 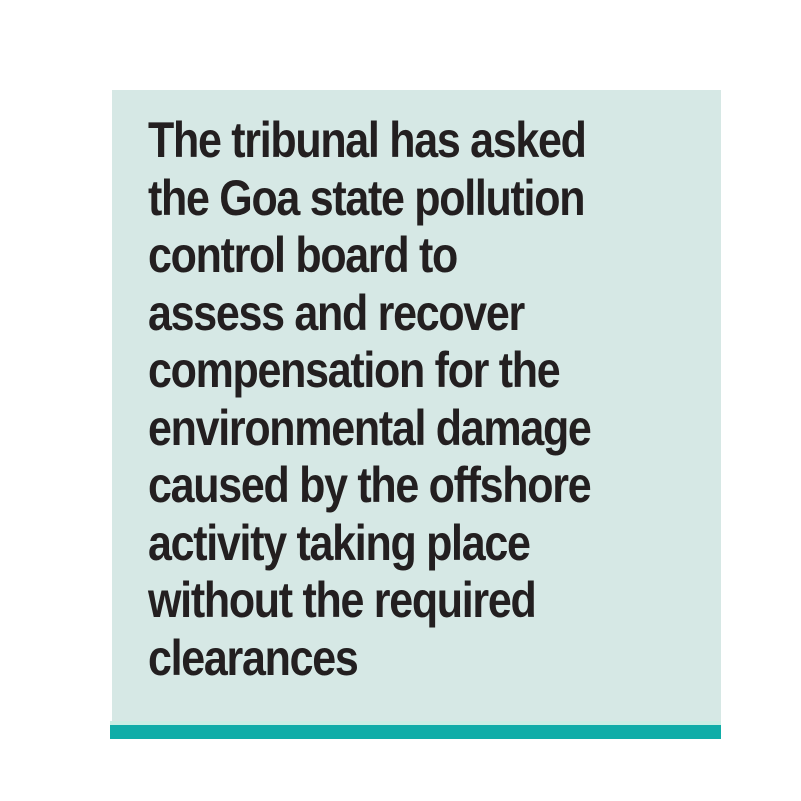 What do you see at coordinates (336, 312) in the screenshot?
I see `quote-line: assess and recover` at bounding box center [336, 312].